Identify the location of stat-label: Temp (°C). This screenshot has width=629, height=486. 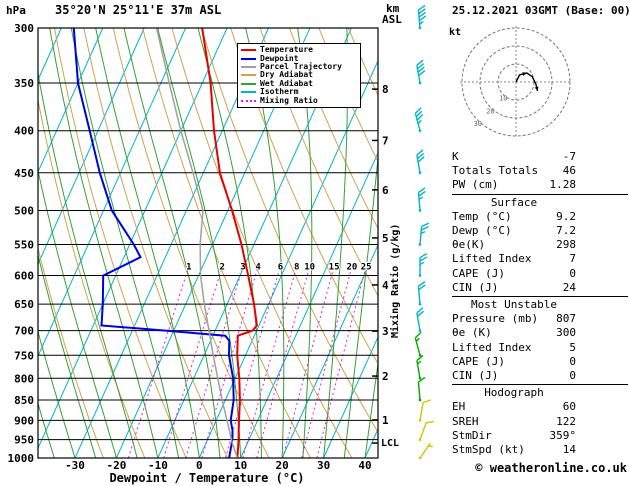
(482, 216).